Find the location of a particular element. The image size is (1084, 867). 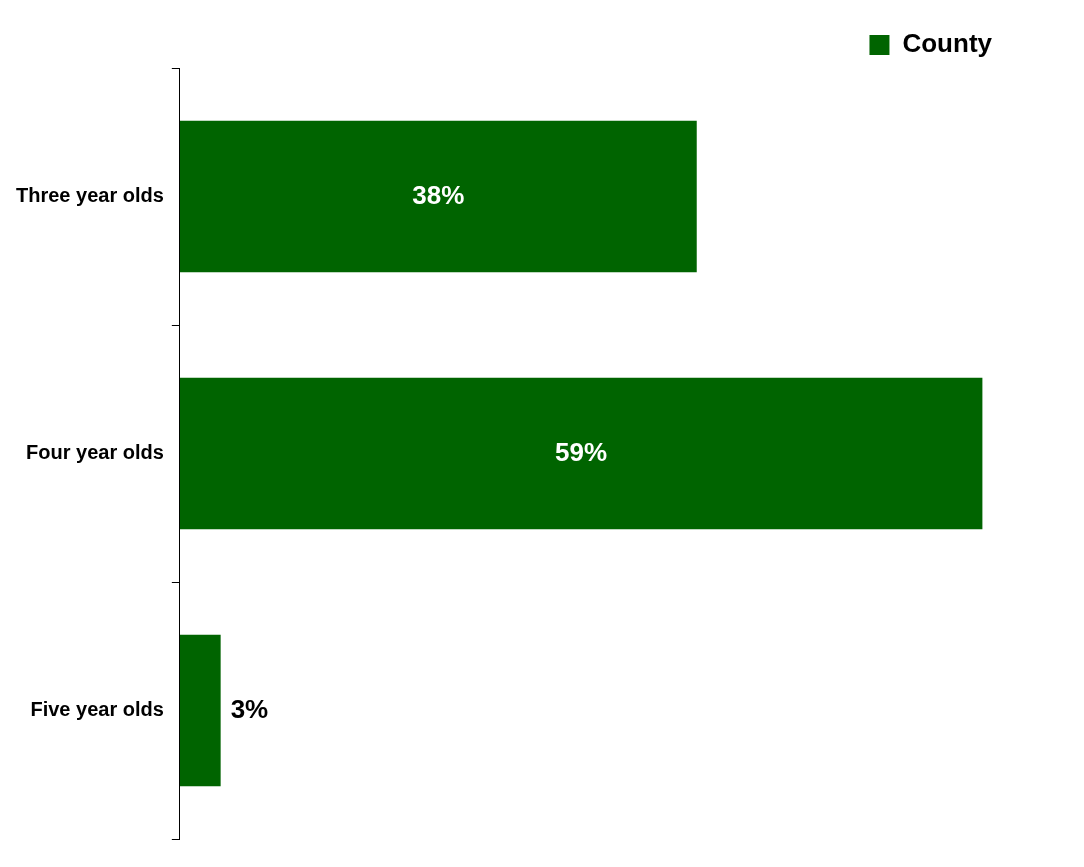

y-tick-label: Four year olds is located at coordinates (95, 452).